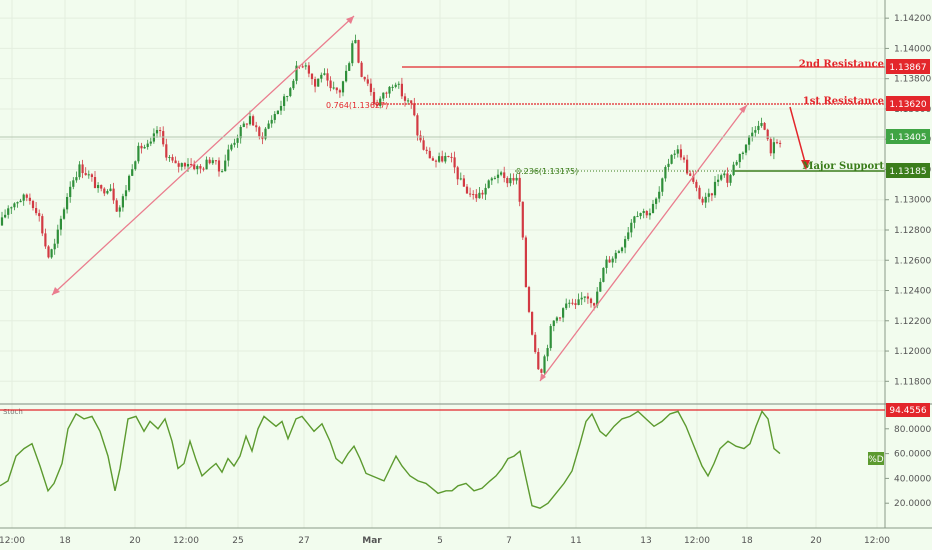  Describe the element at coordinates (841, 64) in the screenshot. I see `second-resistance-label: 2nd Resistance` at that location.